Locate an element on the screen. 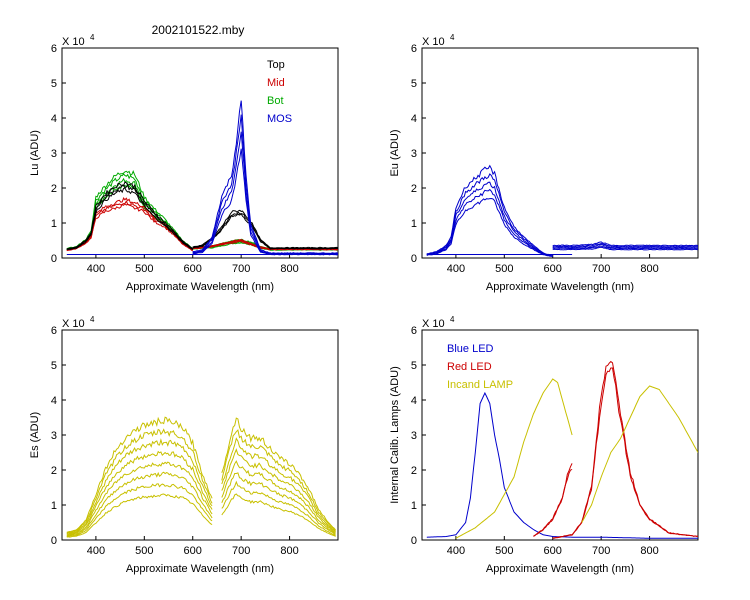 This screenshot has height=600, width=750. y-axis-label: Lu (ADU) is located at coordinates (35, 153).